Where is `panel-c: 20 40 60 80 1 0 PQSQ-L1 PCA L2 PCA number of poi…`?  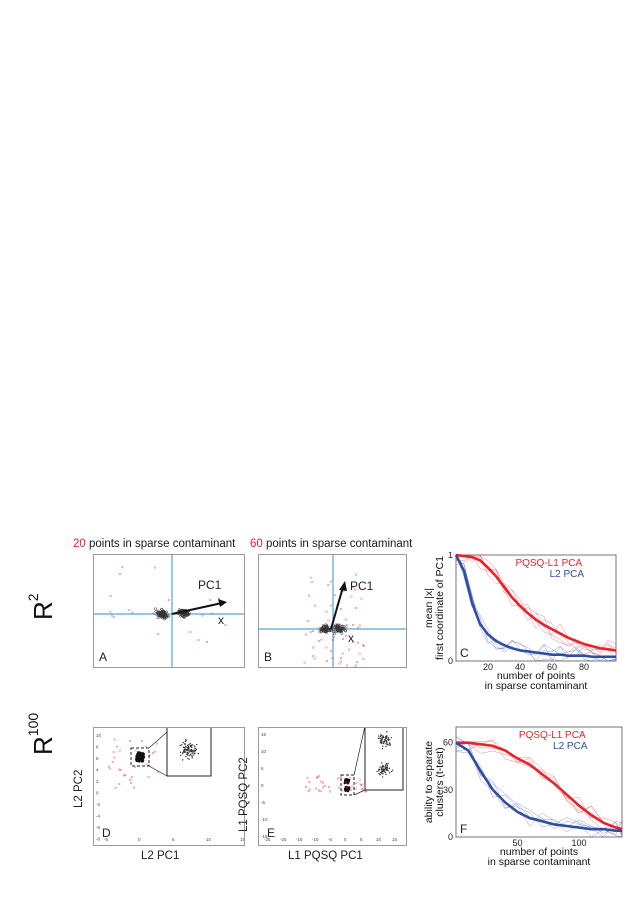 panel-c: 20 40 60 80 1 0 PQSQ-L1 PCA L2 PCA number of poi… is located at coordinates (520, 621).